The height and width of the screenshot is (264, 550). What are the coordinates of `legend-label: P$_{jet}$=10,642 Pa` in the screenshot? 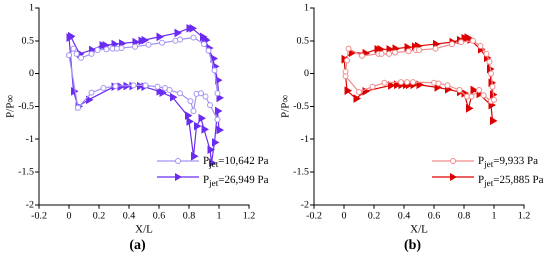 It's located at (235, 162).